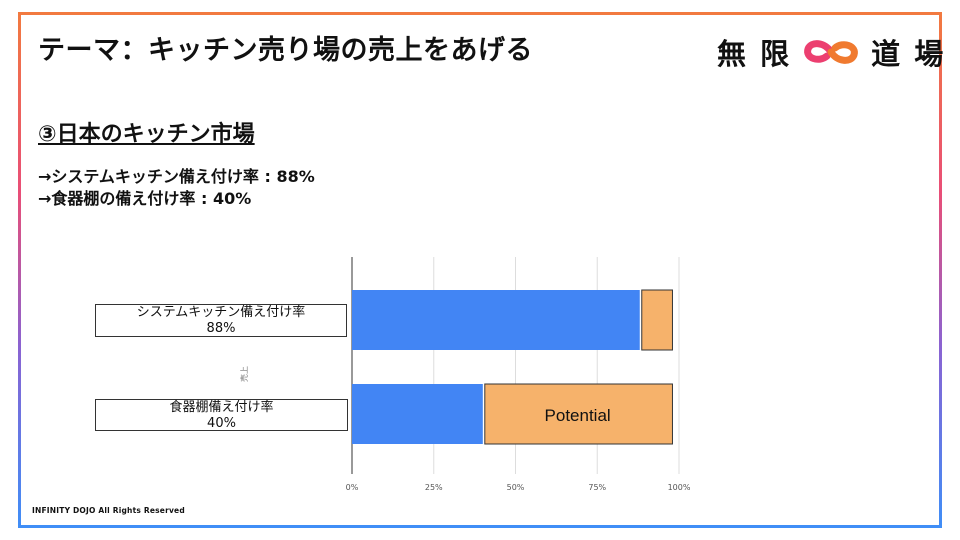 The height and width of the screenshot is (540, 960). I want to click on category-label-cupboard: 食器棚備え付け率 40%, so click(221, 415).